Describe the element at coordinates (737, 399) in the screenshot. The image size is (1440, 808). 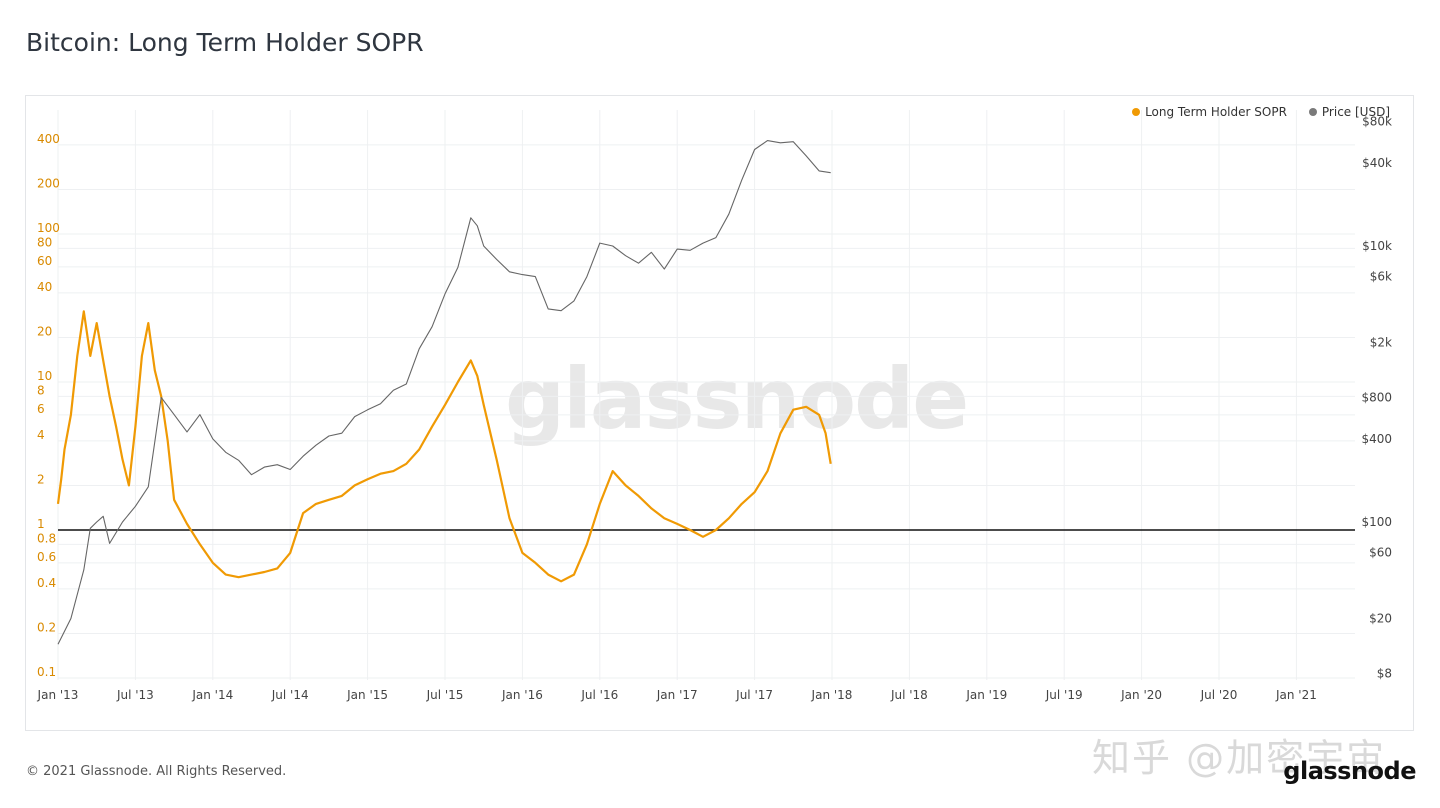
I see `glassnode-watermark: glassnode` at that location.